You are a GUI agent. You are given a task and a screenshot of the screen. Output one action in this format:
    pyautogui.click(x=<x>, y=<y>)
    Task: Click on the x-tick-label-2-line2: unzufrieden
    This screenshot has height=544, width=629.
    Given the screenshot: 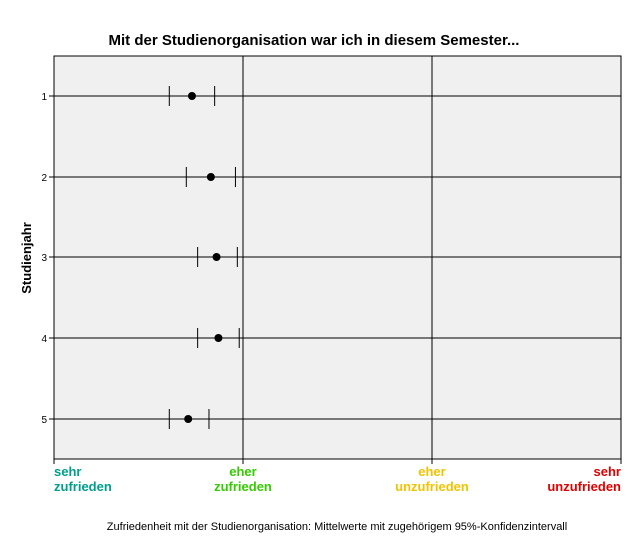 What is the action you would take?
    pyautogui.click(x=432, y=486)
    